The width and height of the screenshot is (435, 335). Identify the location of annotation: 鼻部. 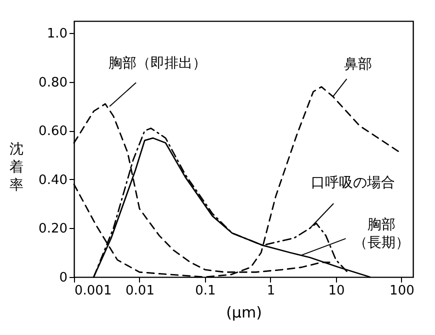
(358, 64).